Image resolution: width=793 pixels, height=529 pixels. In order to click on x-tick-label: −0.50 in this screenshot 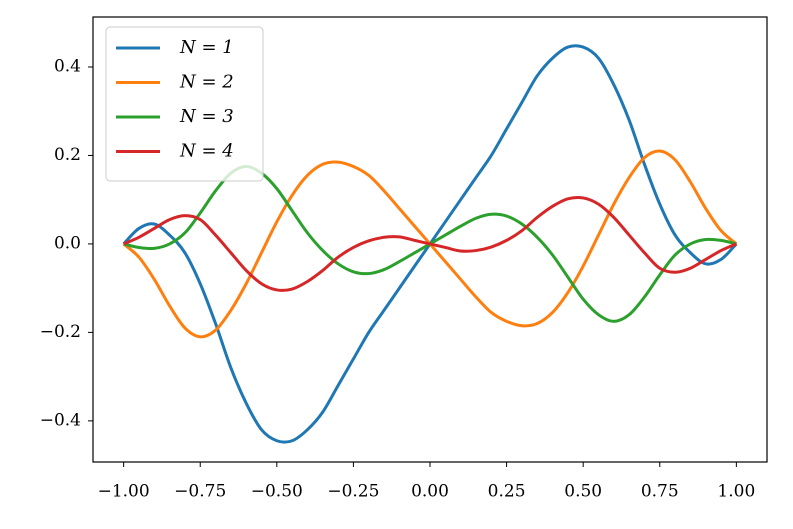, I will do `click(277, 492)`.